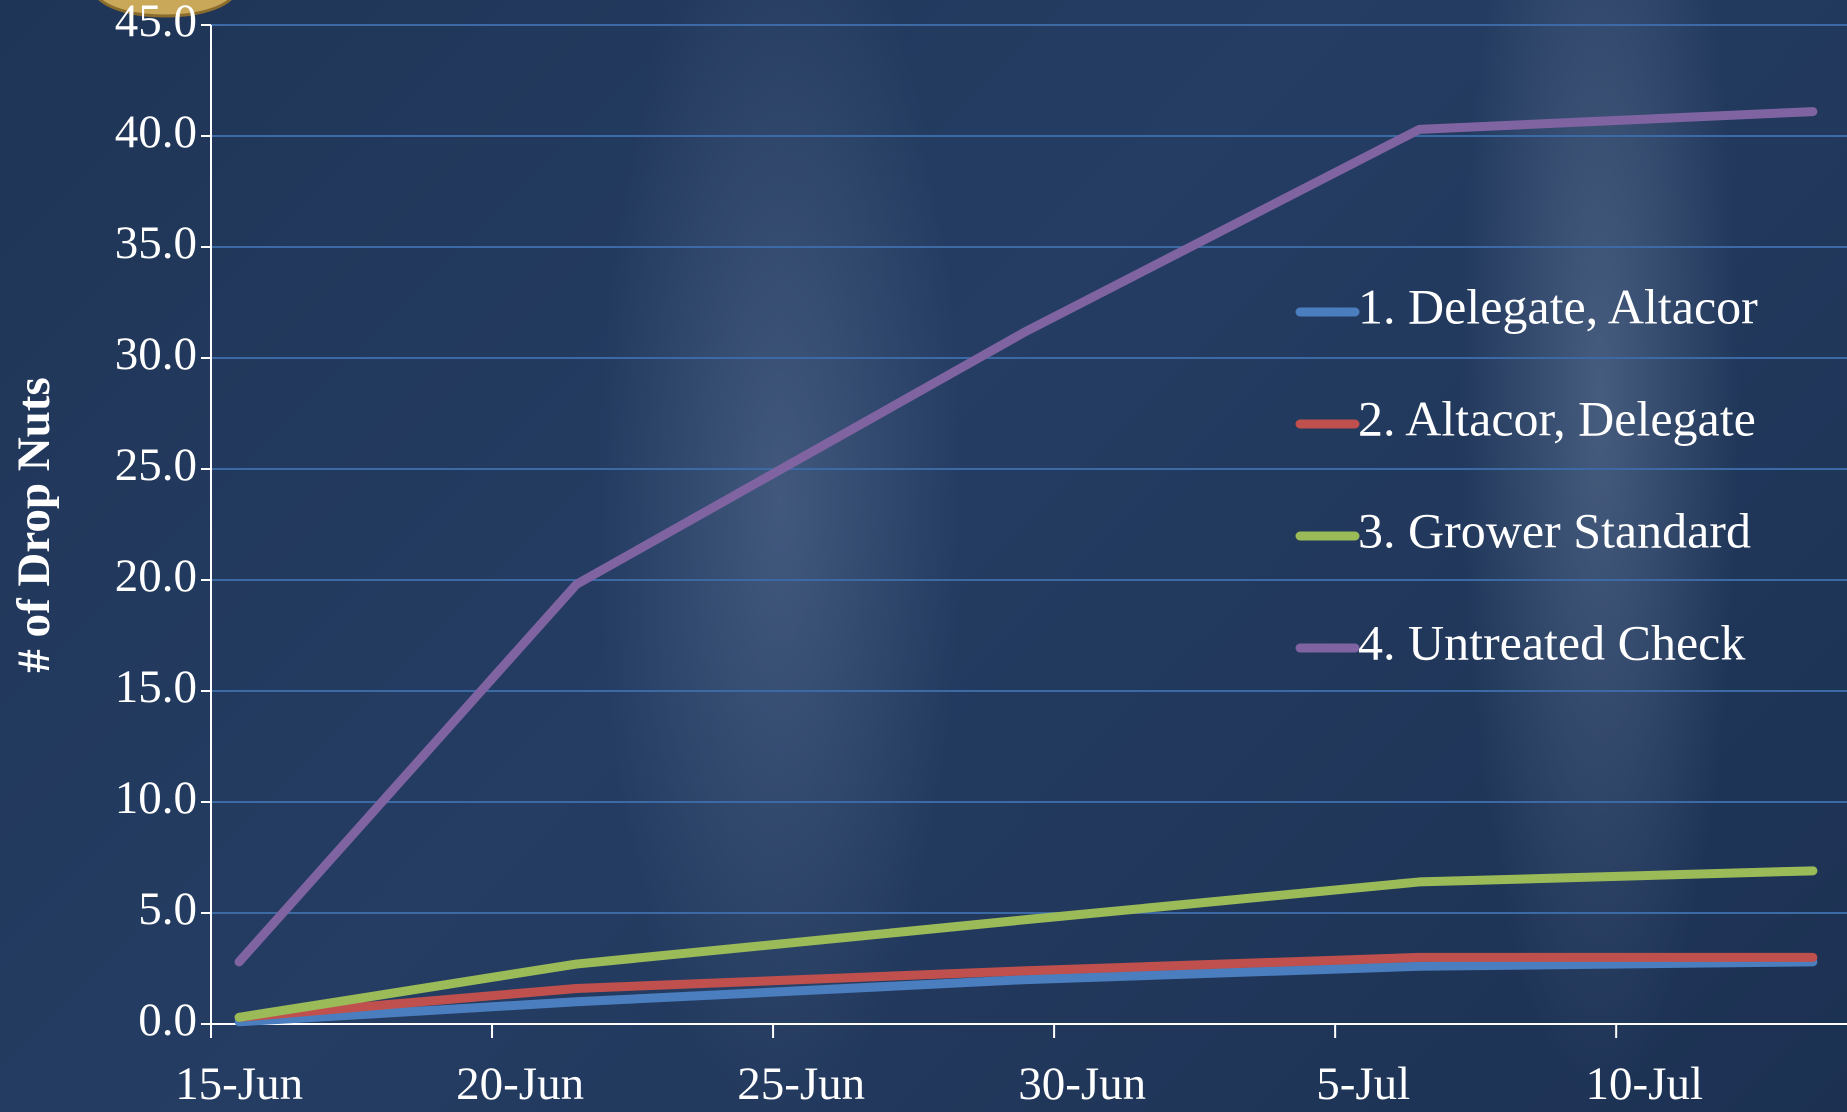 The image size is (1847, 1112). I want to click on x-tick-label: 10-Jul, so click(1645, 1084).